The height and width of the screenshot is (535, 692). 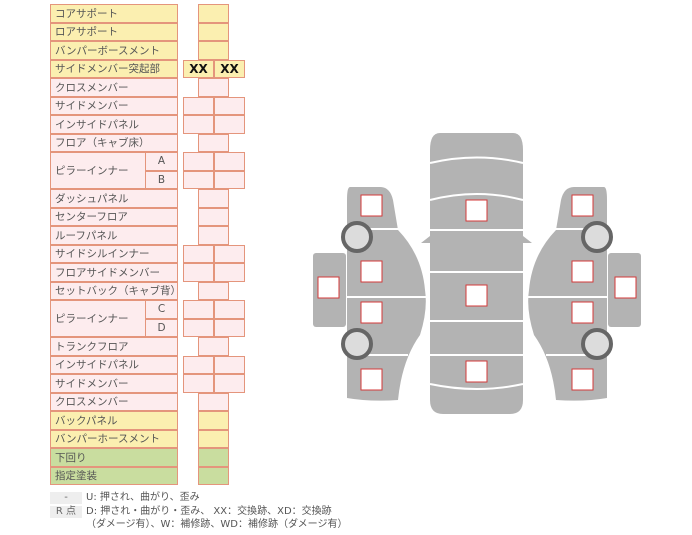 What do you see at coordinates (114, 475) in the screenshot?
I see `row-label: 指定塗装` at bounding box center [114, 475].